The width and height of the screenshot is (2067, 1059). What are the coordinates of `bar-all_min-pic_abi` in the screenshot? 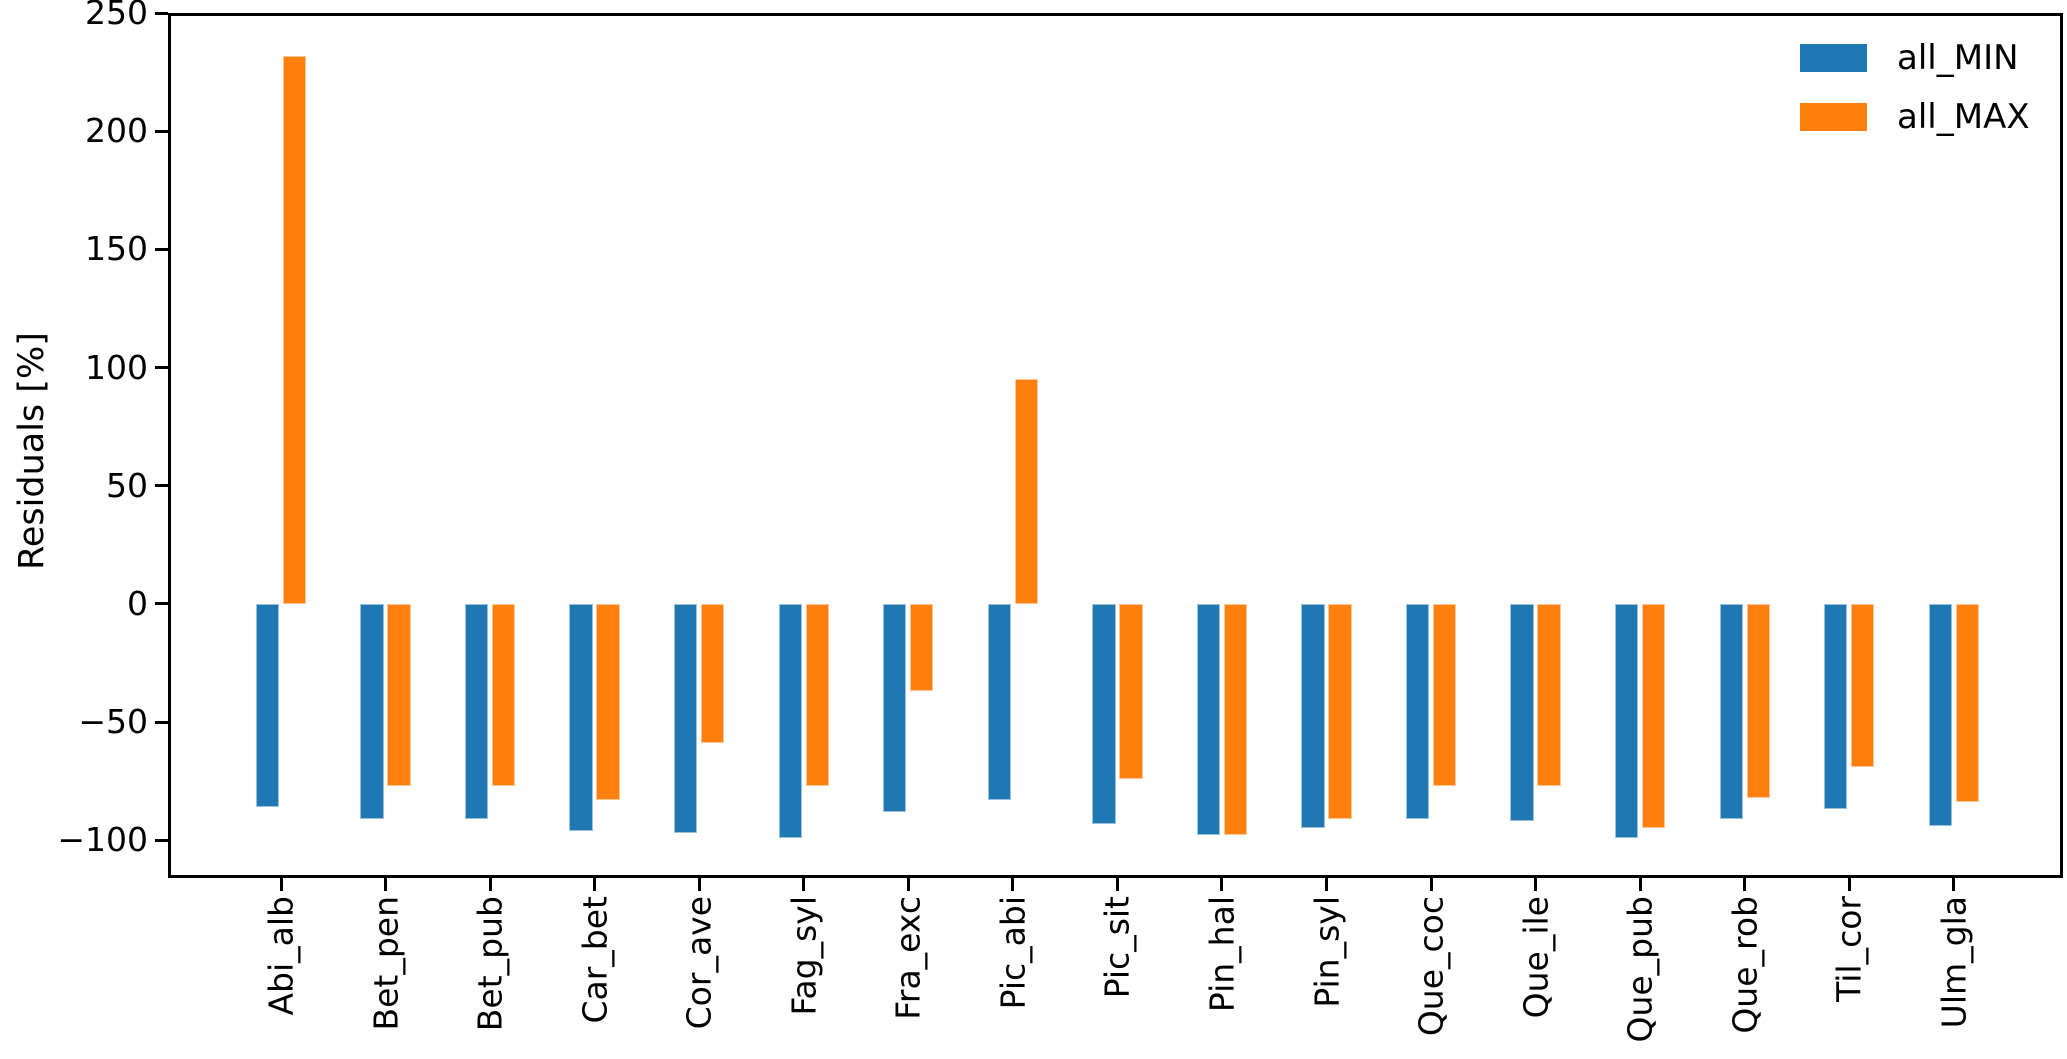 It's located at (999, 701).